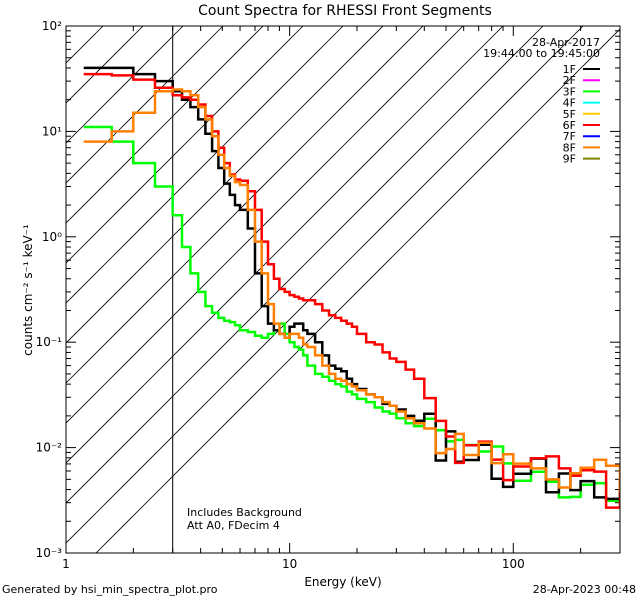 This screenshot has width=640, height=600. I want to click on legend-label-6F: 6F, so click(569, 125).